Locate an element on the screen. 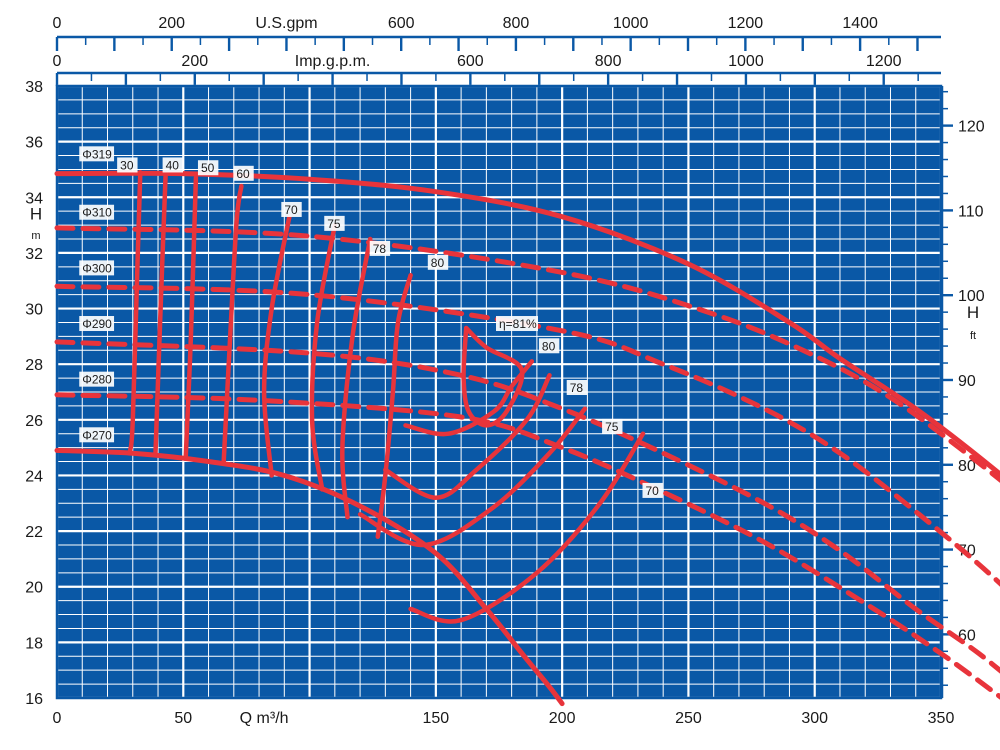 The image size is (1000, 750). y-tick-label-m: 38 is located at coordinates (34, 87).